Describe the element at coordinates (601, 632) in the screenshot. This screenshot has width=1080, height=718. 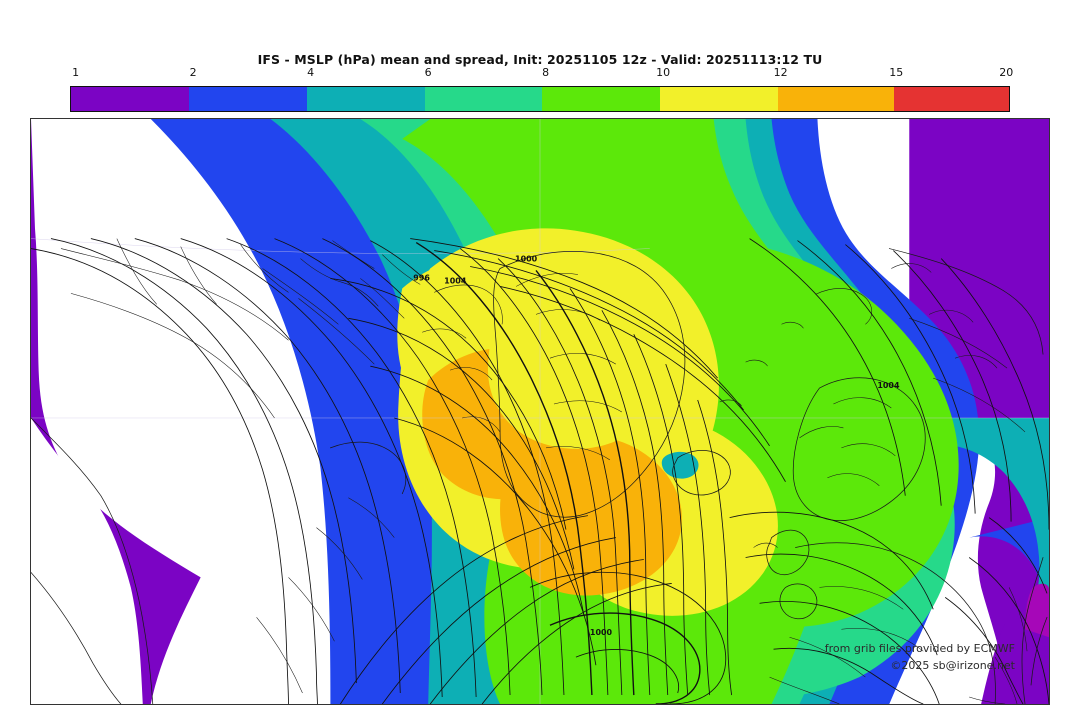
I see `contour-label-1: 1000` at that location.